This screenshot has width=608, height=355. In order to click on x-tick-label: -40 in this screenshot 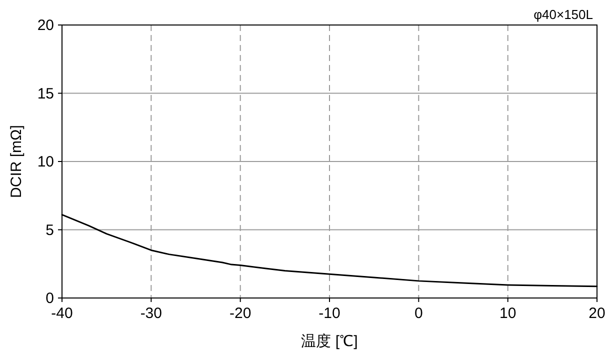, I will do `click(62, 313)`.